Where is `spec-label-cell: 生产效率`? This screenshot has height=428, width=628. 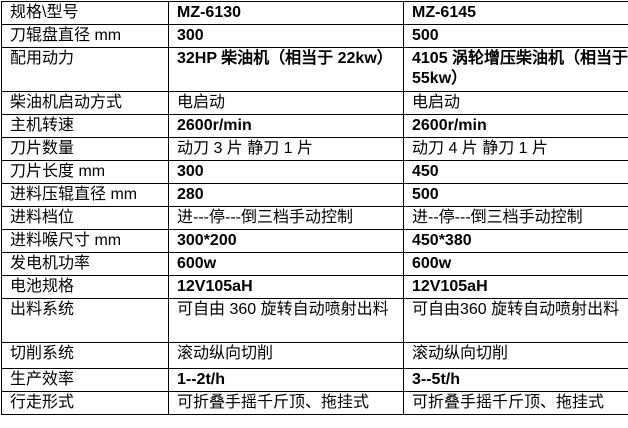
spec-label-cell: 生产效率 is located at coordinates (85, 380).